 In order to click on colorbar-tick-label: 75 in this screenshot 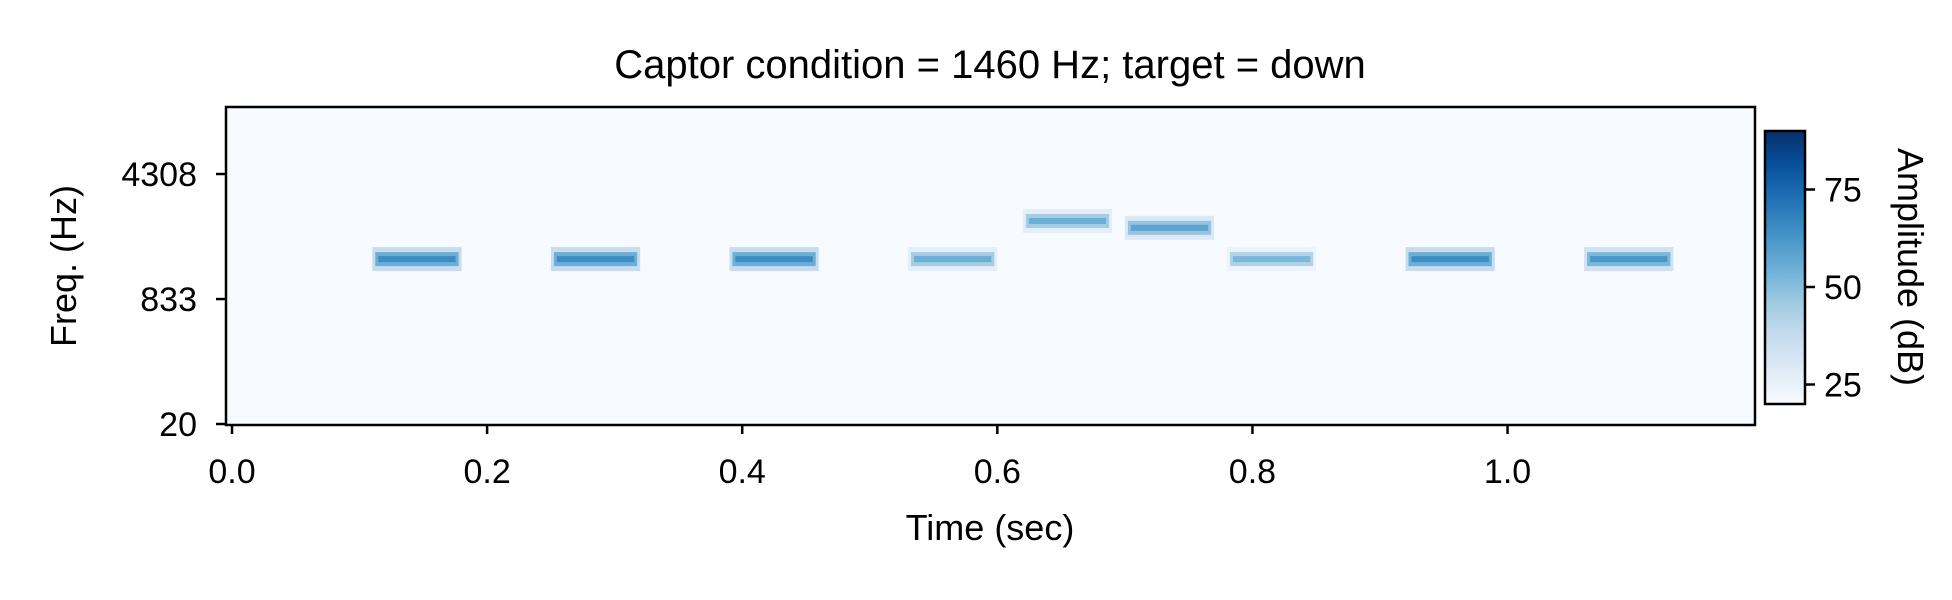, I will do `click(1843, 191)`.